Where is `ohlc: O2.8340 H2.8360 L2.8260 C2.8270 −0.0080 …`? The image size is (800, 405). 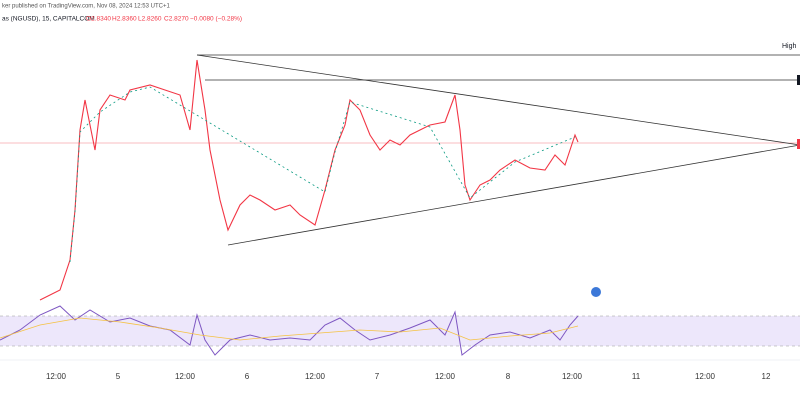
ohlc: O2.8340 H2.8360 L2.8260 C2.8270 −0.0080 … is located at coordinates (164, 19).